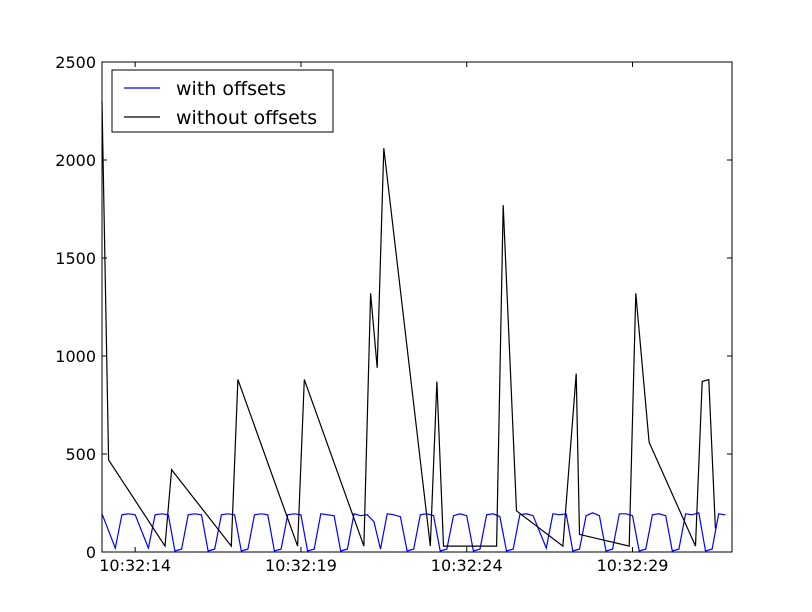 This screenshot has width=812, height=612. I want to click on legend-label-without-offsets: without offsets, so click(246, 118).